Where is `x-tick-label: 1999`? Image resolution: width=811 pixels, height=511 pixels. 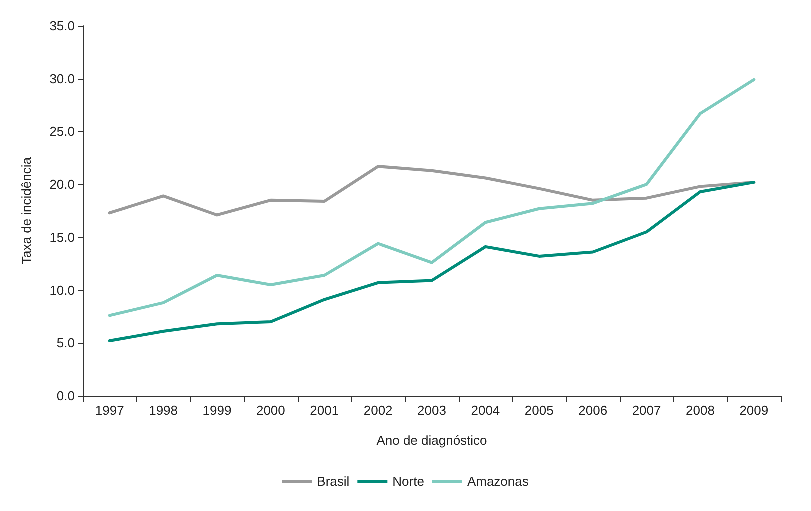 x-tick-label: 1999 is located at coordinates (217, 410).